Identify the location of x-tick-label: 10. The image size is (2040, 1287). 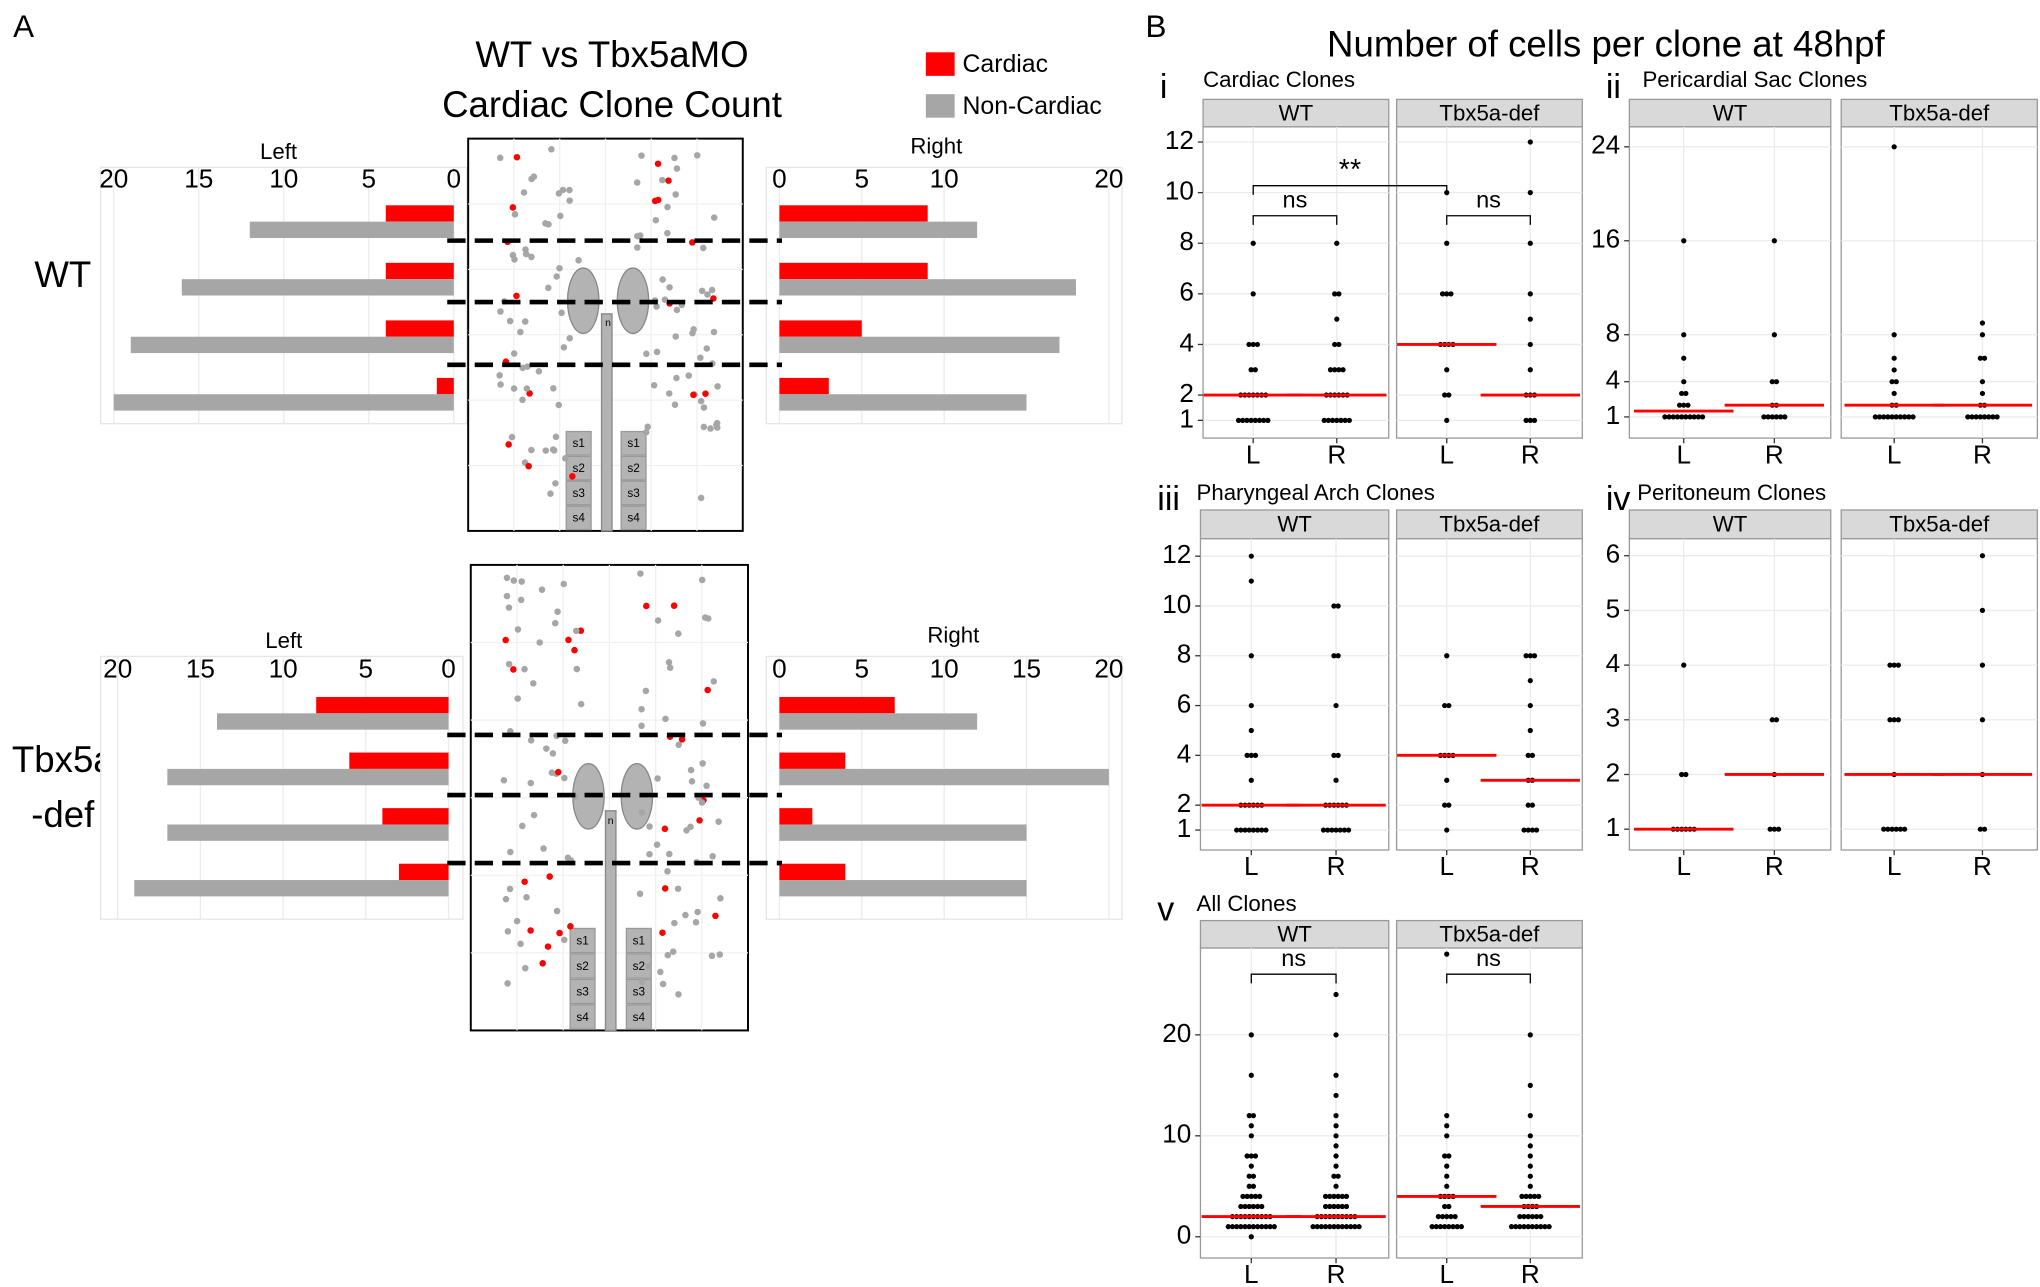
(283, 178).